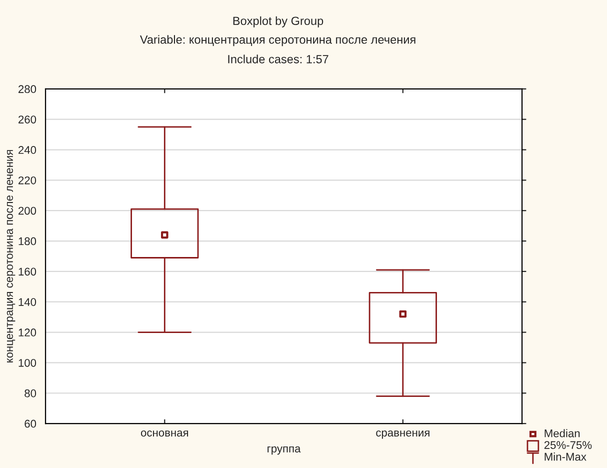 This screenshot has width=607, height=468. Describe the element at coordinates (27, 180) in the screenshot. I see `y-tick-label: 220` at that location.